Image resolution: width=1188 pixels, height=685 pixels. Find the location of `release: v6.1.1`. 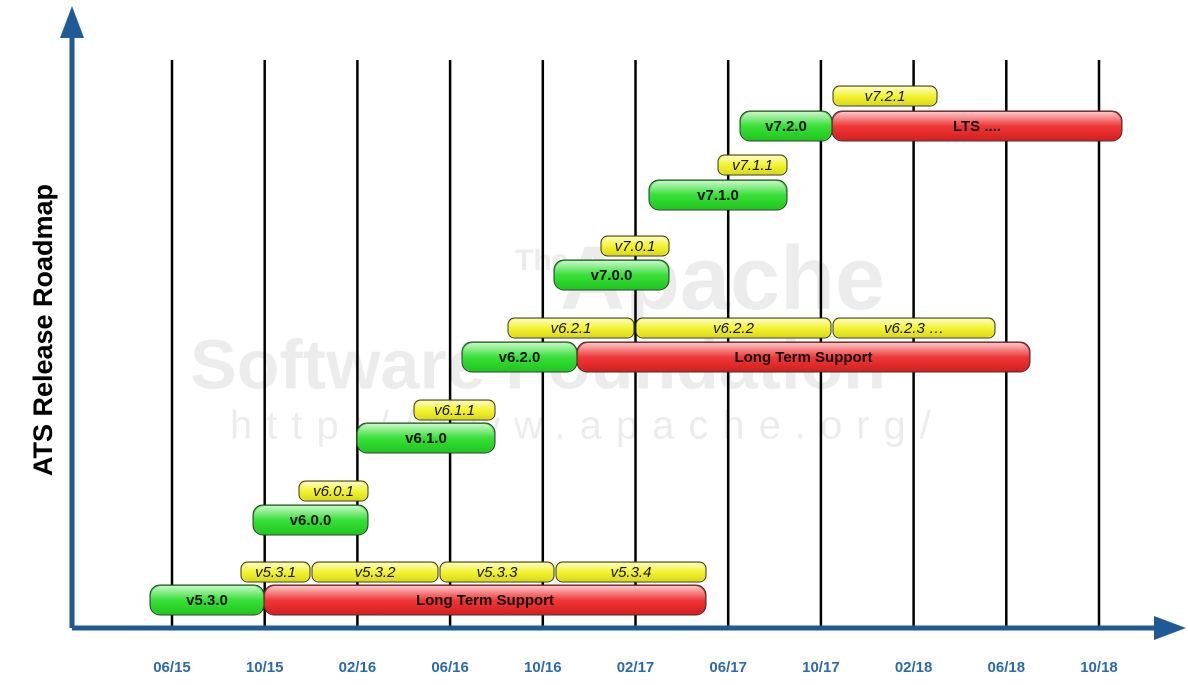

release: v6.1.1 is located at coordinates (454, 410).